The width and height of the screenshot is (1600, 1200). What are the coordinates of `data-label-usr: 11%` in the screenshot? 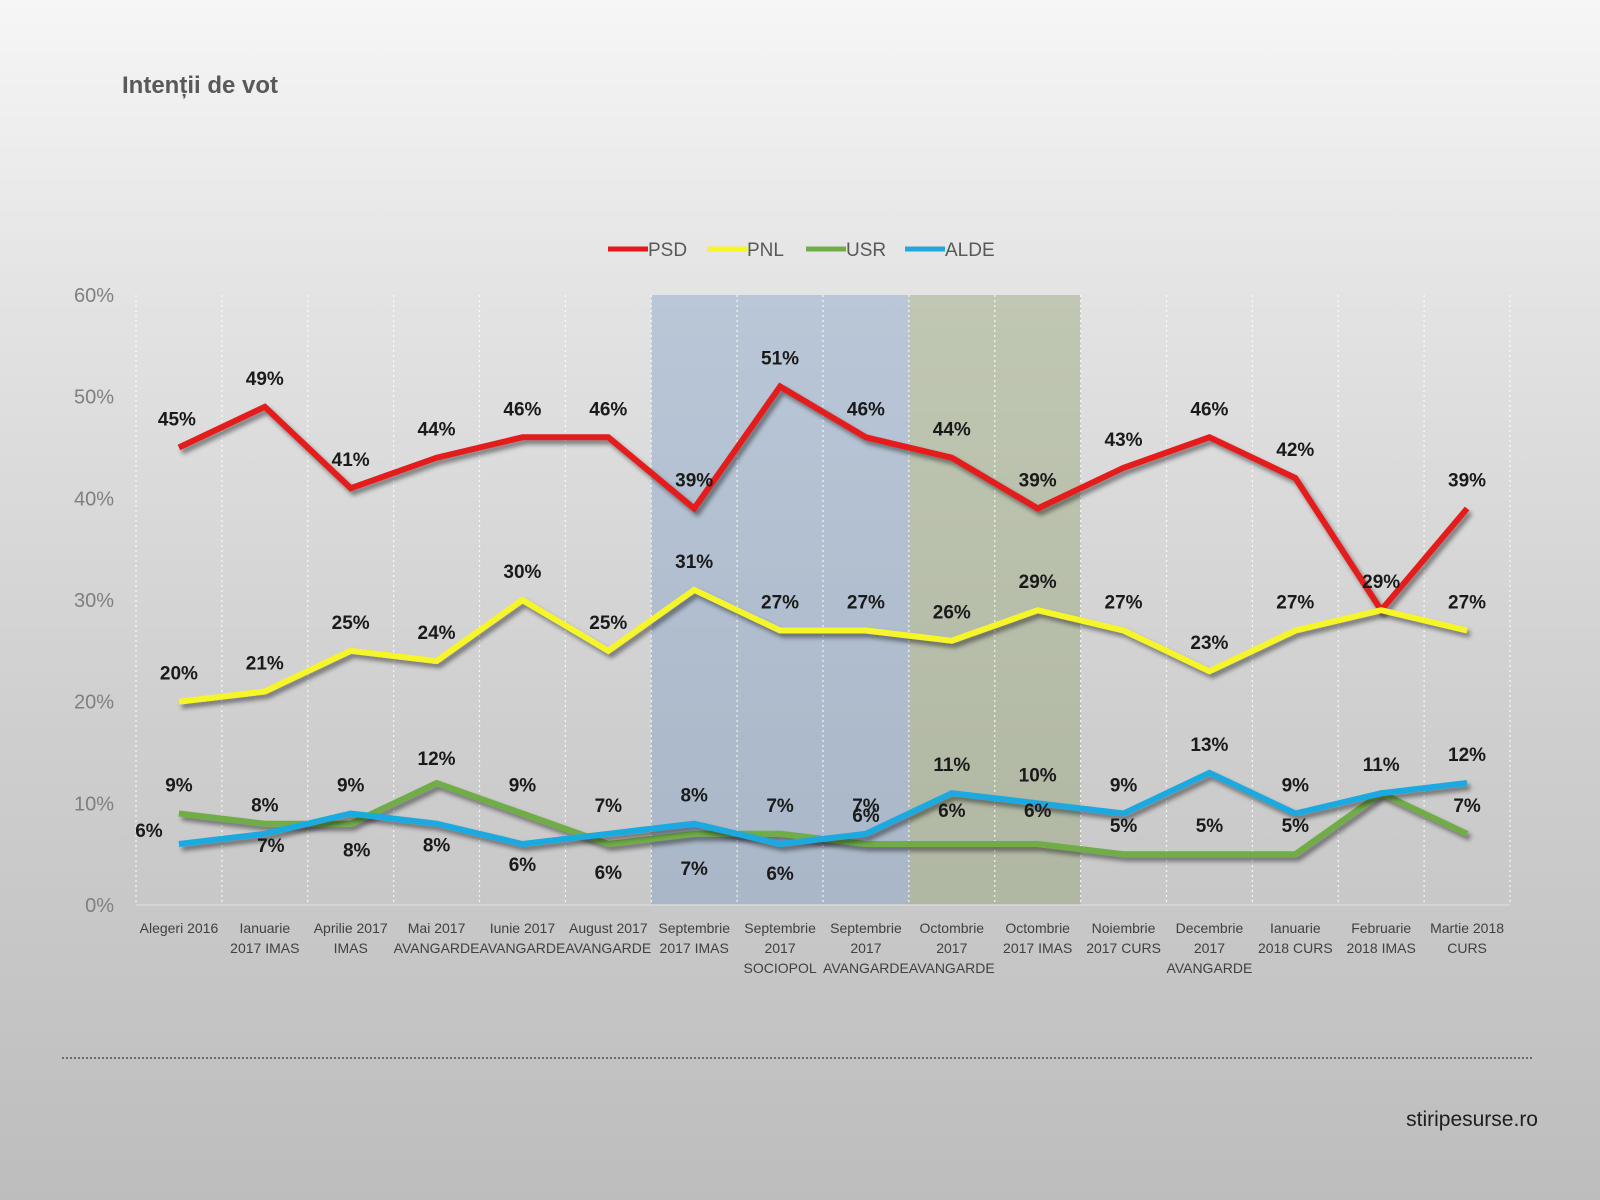 It's located at (1381, 765).